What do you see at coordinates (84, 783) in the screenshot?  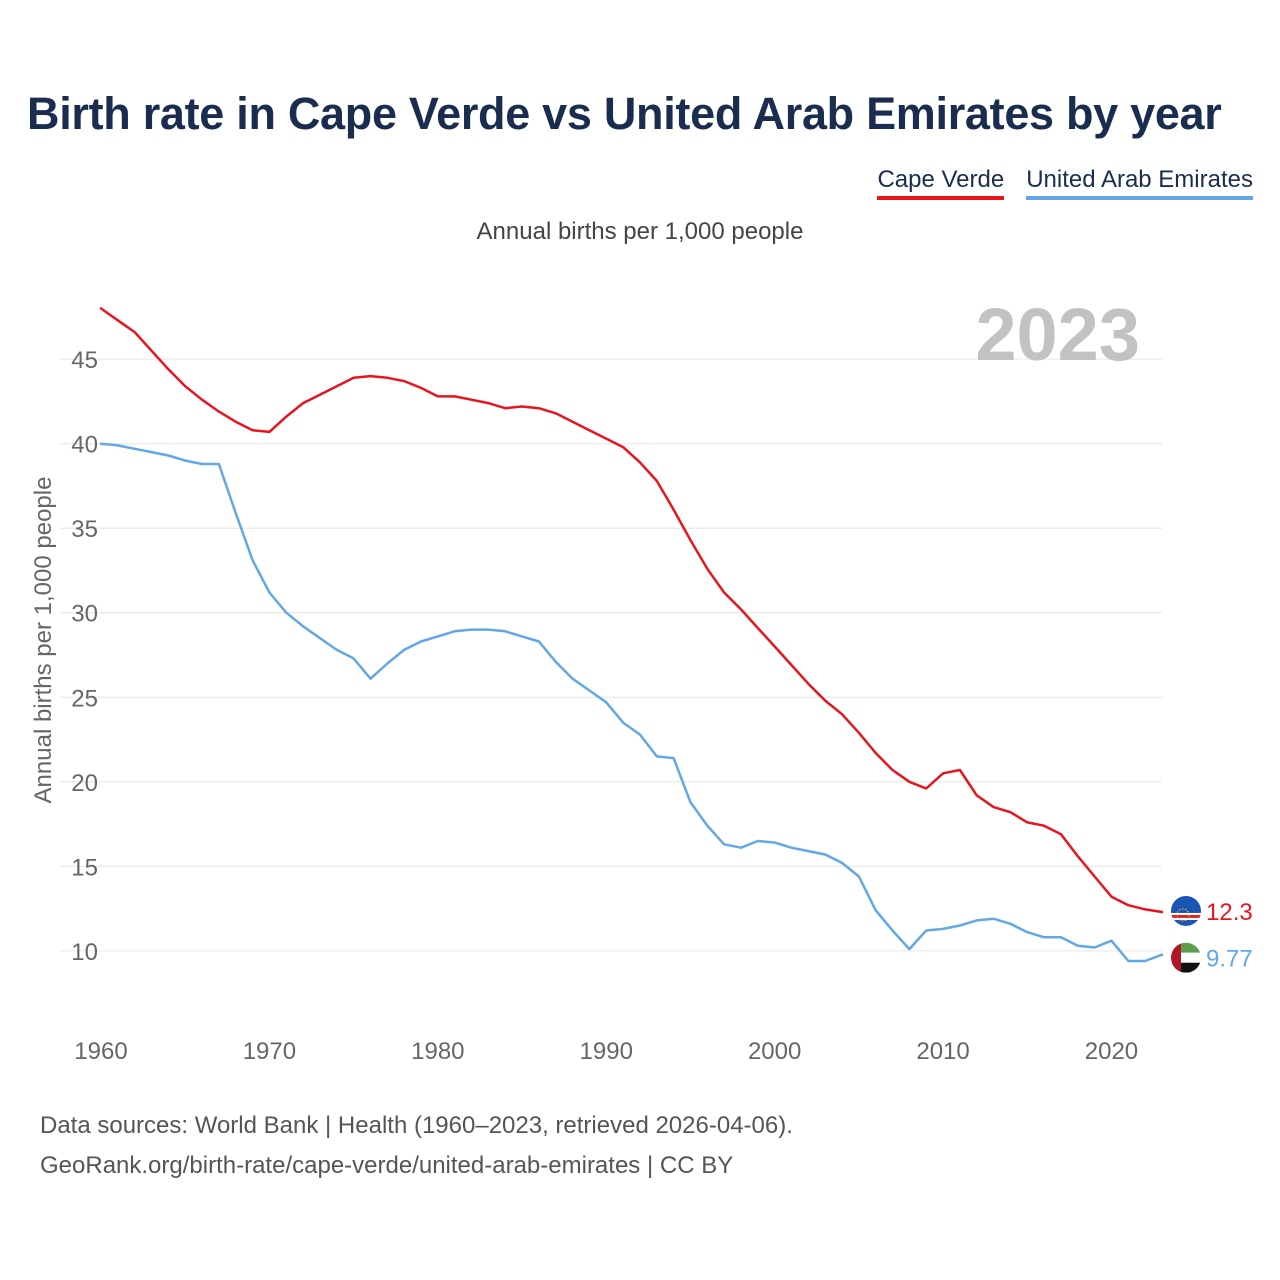 I see `y-tick-label: 20` at bounding box center [84, 783].